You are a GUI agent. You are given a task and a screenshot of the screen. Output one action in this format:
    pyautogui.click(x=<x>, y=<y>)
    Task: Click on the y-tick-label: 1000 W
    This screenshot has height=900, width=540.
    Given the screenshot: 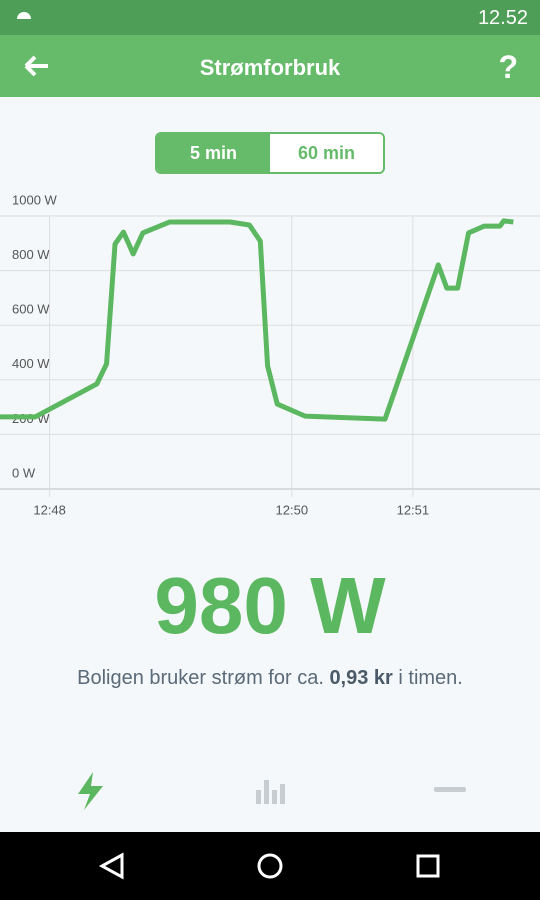 What is the action you would take?
    pyautogui.click(x=35, y=199)
    